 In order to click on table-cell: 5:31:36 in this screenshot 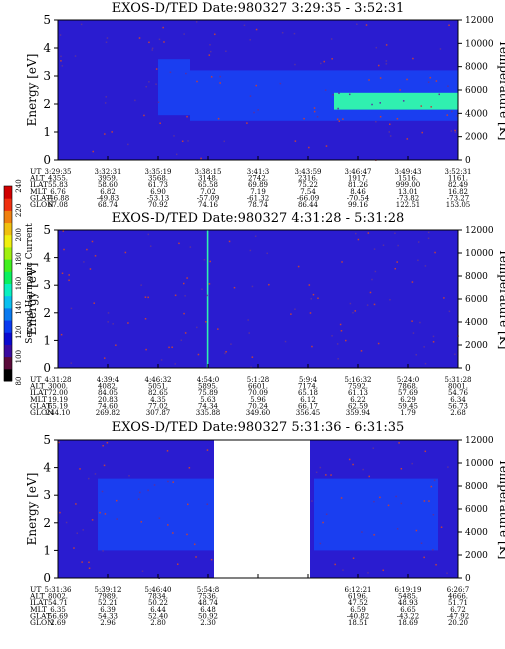, I will do `click(59, 590)`.